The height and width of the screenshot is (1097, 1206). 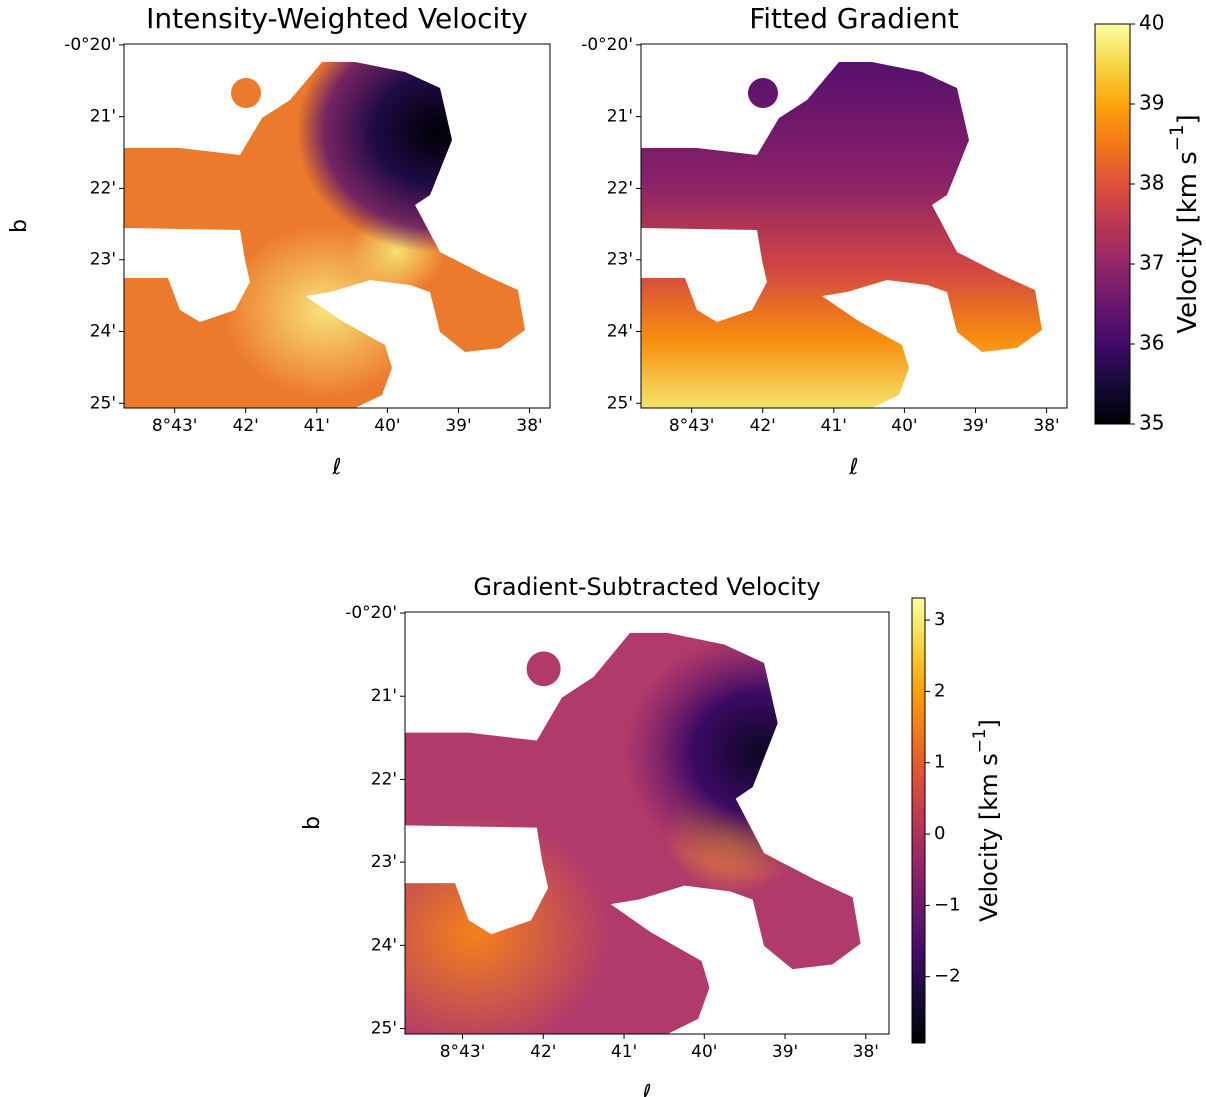 What do you see at coordinates (1151, 103) in the screenshot?
I see `colorbar-tick-label: 39` at bounding box center [1151, 103].